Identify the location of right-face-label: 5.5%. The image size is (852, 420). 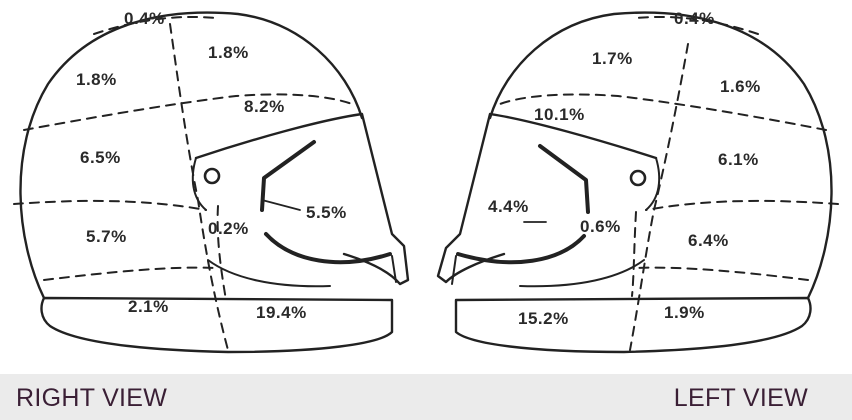
(326, 212).